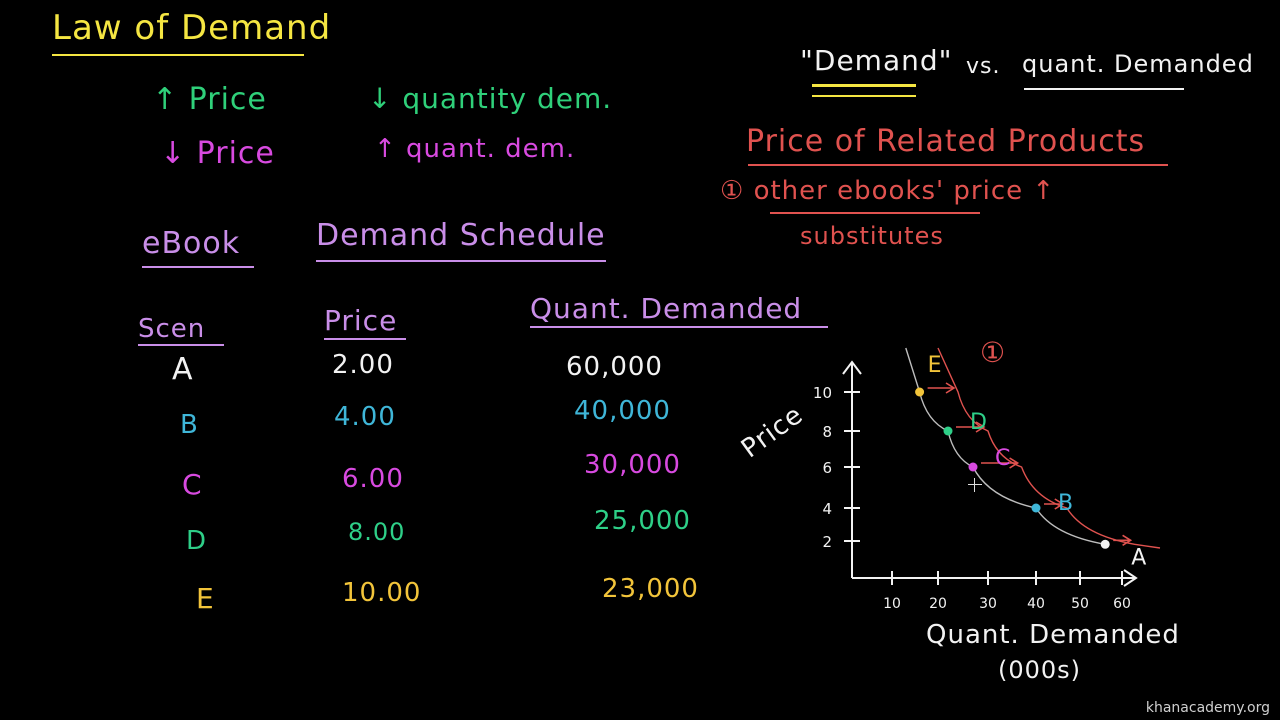  I want to click on row-a-qty: 60,000, so click(614, 367).